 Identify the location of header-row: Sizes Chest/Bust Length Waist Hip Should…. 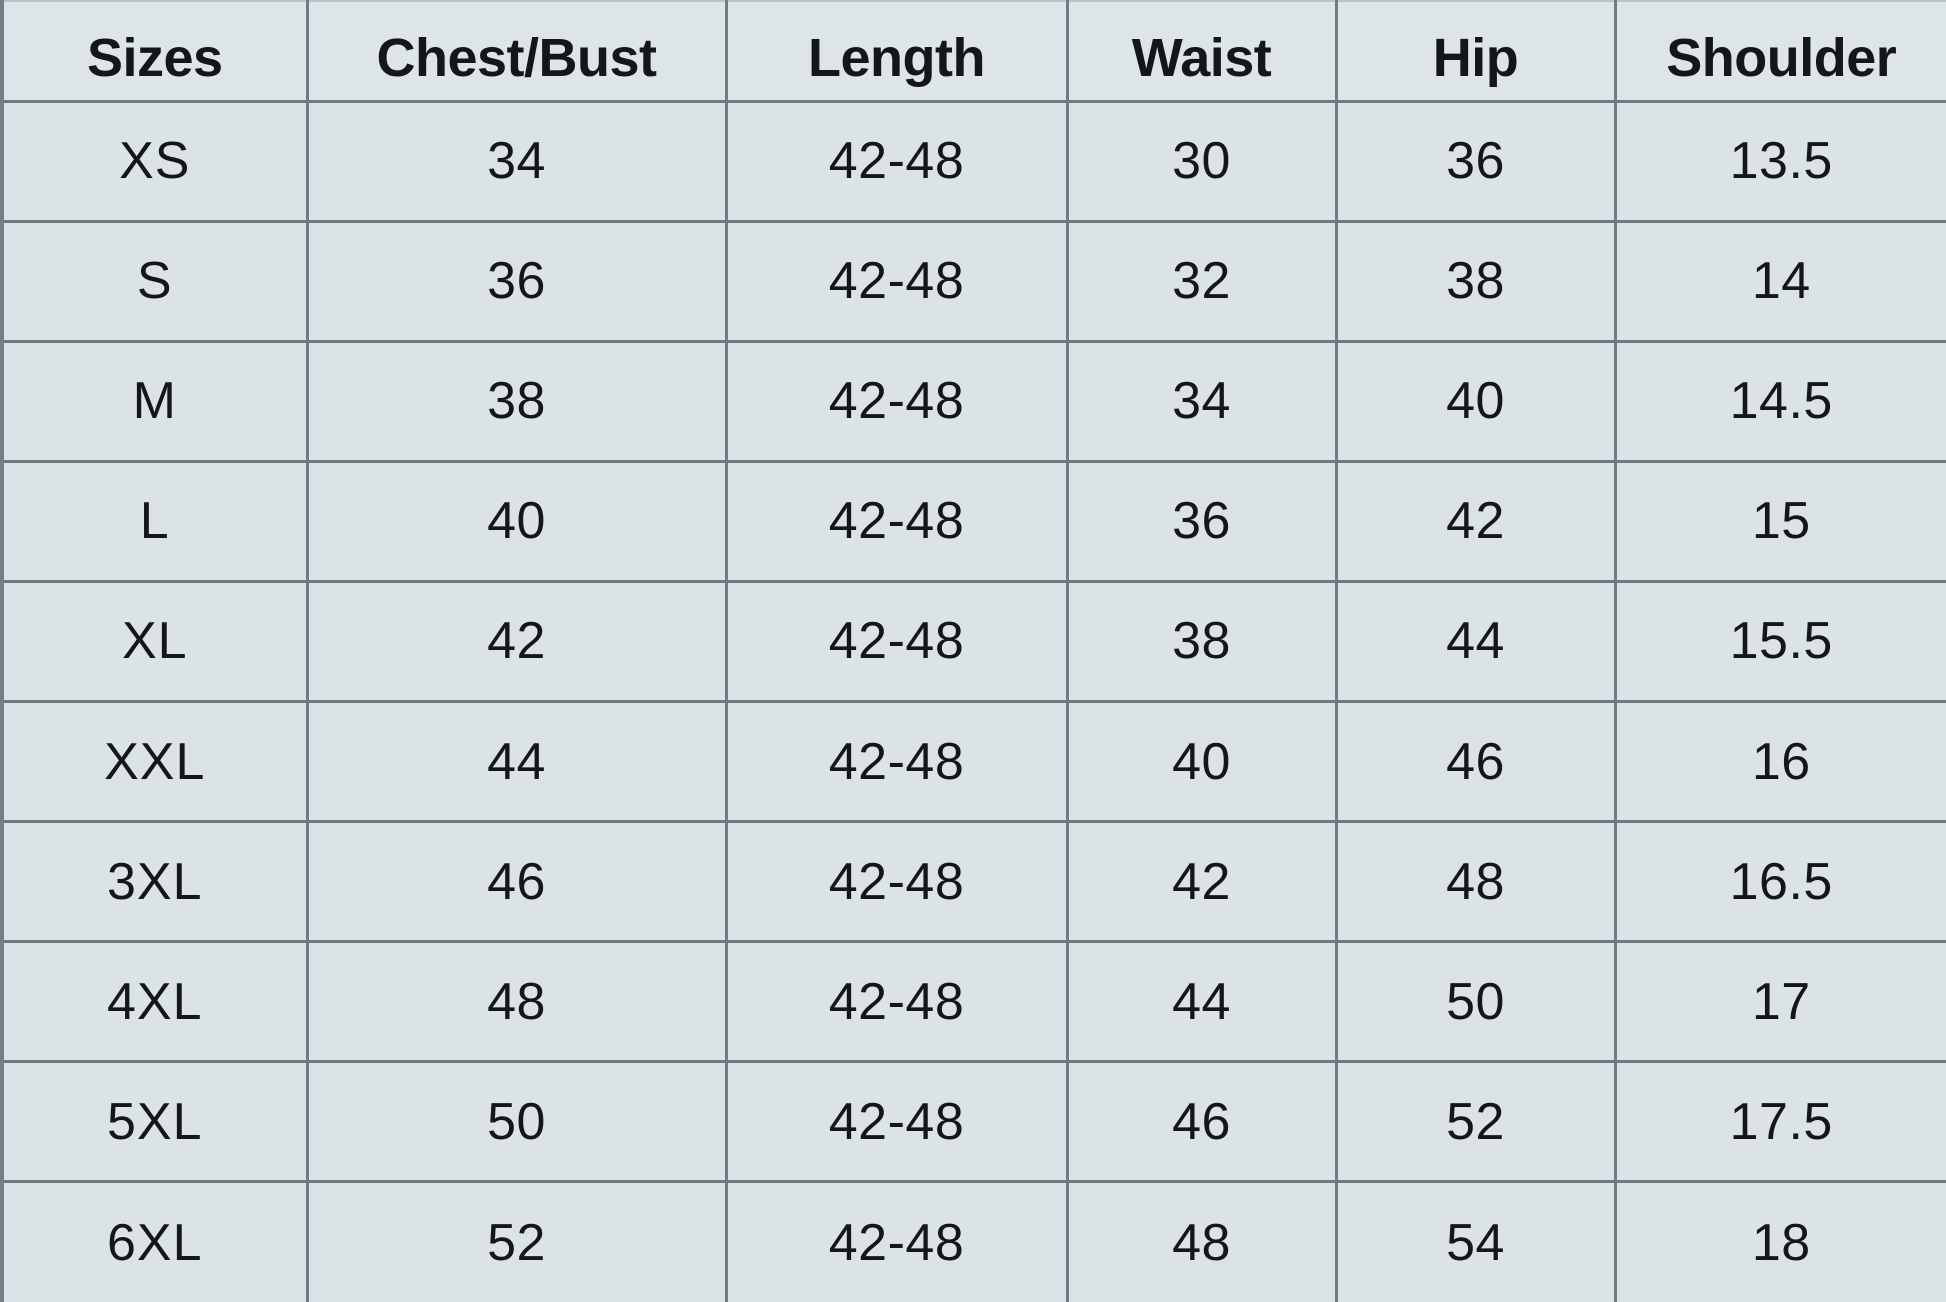
(973, 51).